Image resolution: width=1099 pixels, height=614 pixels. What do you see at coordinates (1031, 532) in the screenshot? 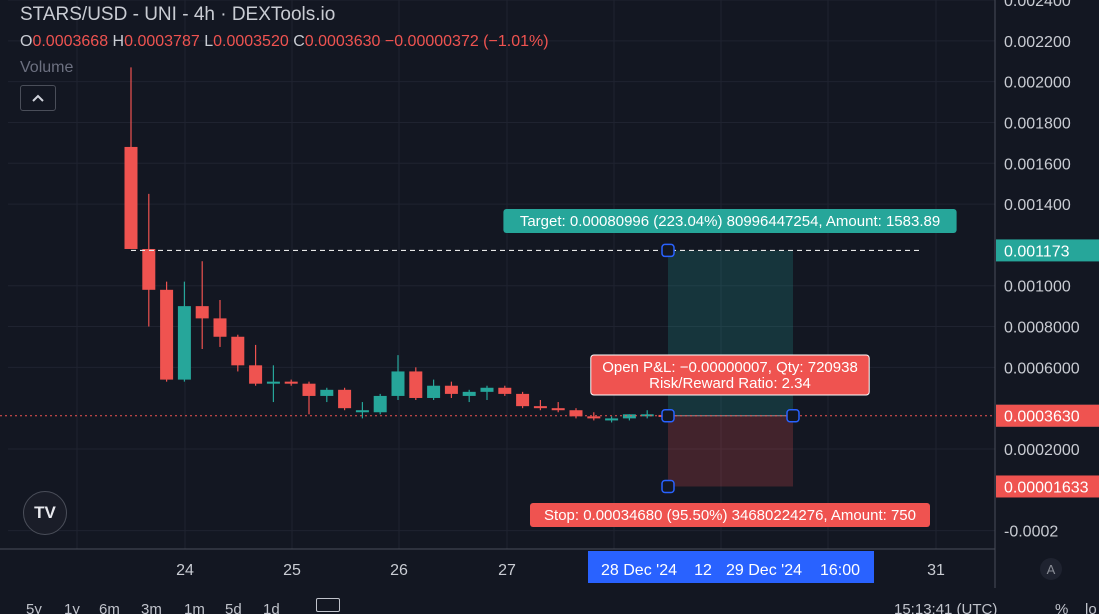
I see `y-tick-label: -0.0002` at bounding box center [1031, 532].